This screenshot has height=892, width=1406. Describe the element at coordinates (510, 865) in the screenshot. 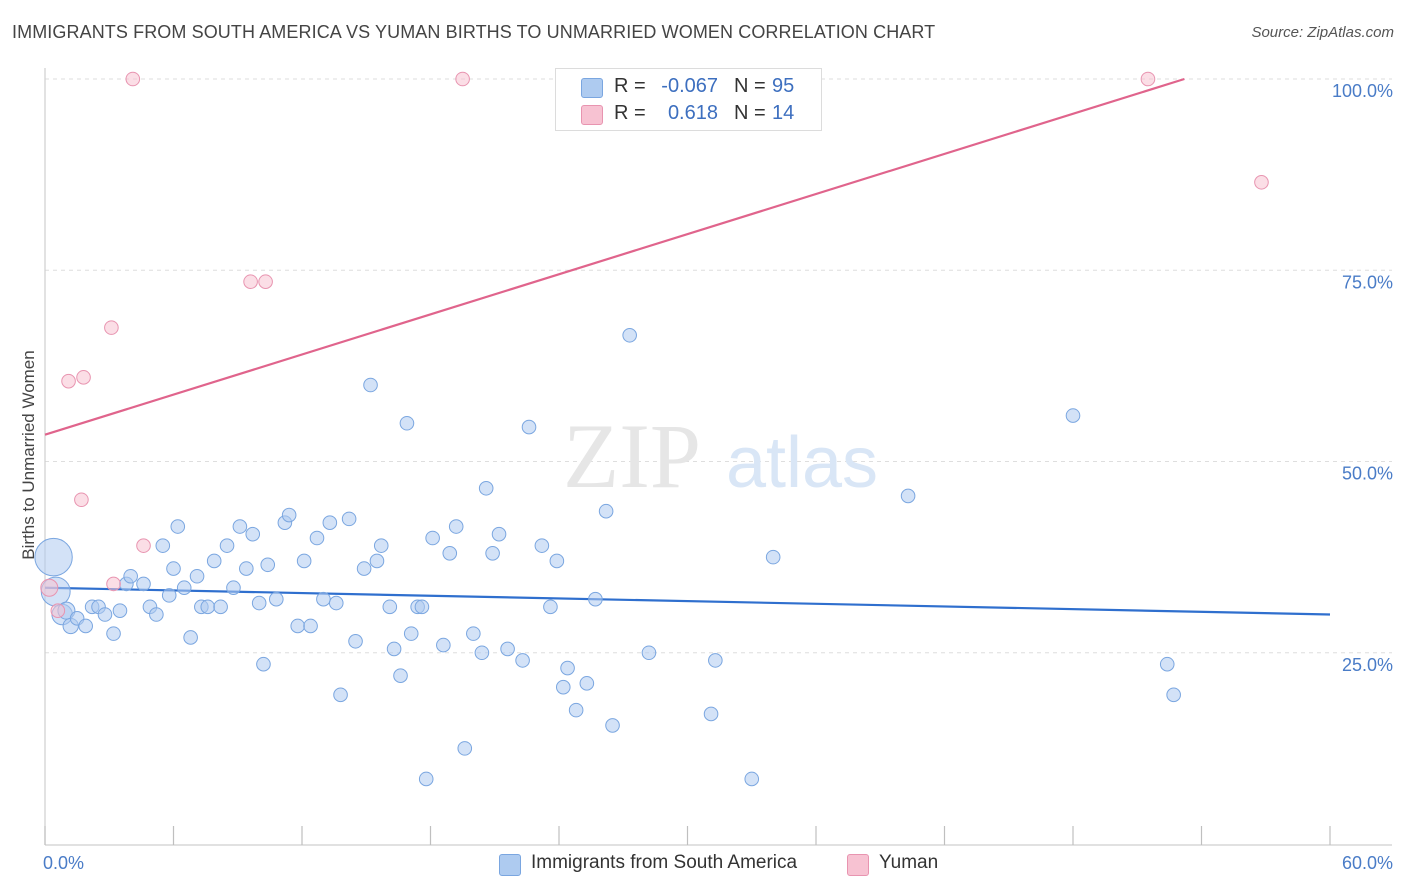

I see `legend-swatch-south-america` at that location.